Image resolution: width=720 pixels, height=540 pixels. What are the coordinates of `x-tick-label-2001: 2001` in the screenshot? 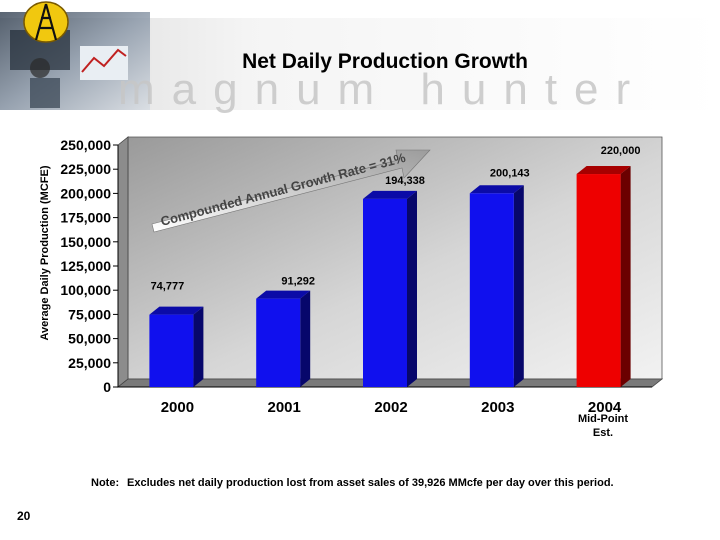 It's located at (284, 407).